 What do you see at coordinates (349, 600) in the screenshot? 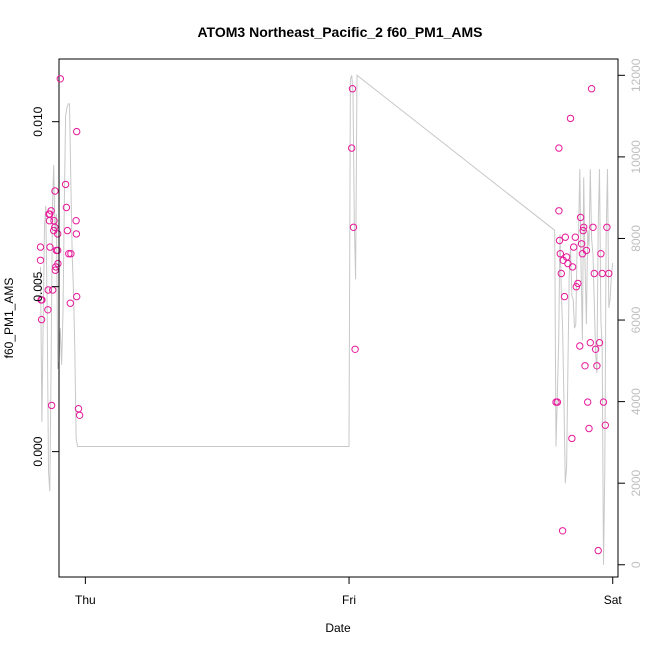
I see `x-tick-label: Fri` at bounding box center [349, 600].